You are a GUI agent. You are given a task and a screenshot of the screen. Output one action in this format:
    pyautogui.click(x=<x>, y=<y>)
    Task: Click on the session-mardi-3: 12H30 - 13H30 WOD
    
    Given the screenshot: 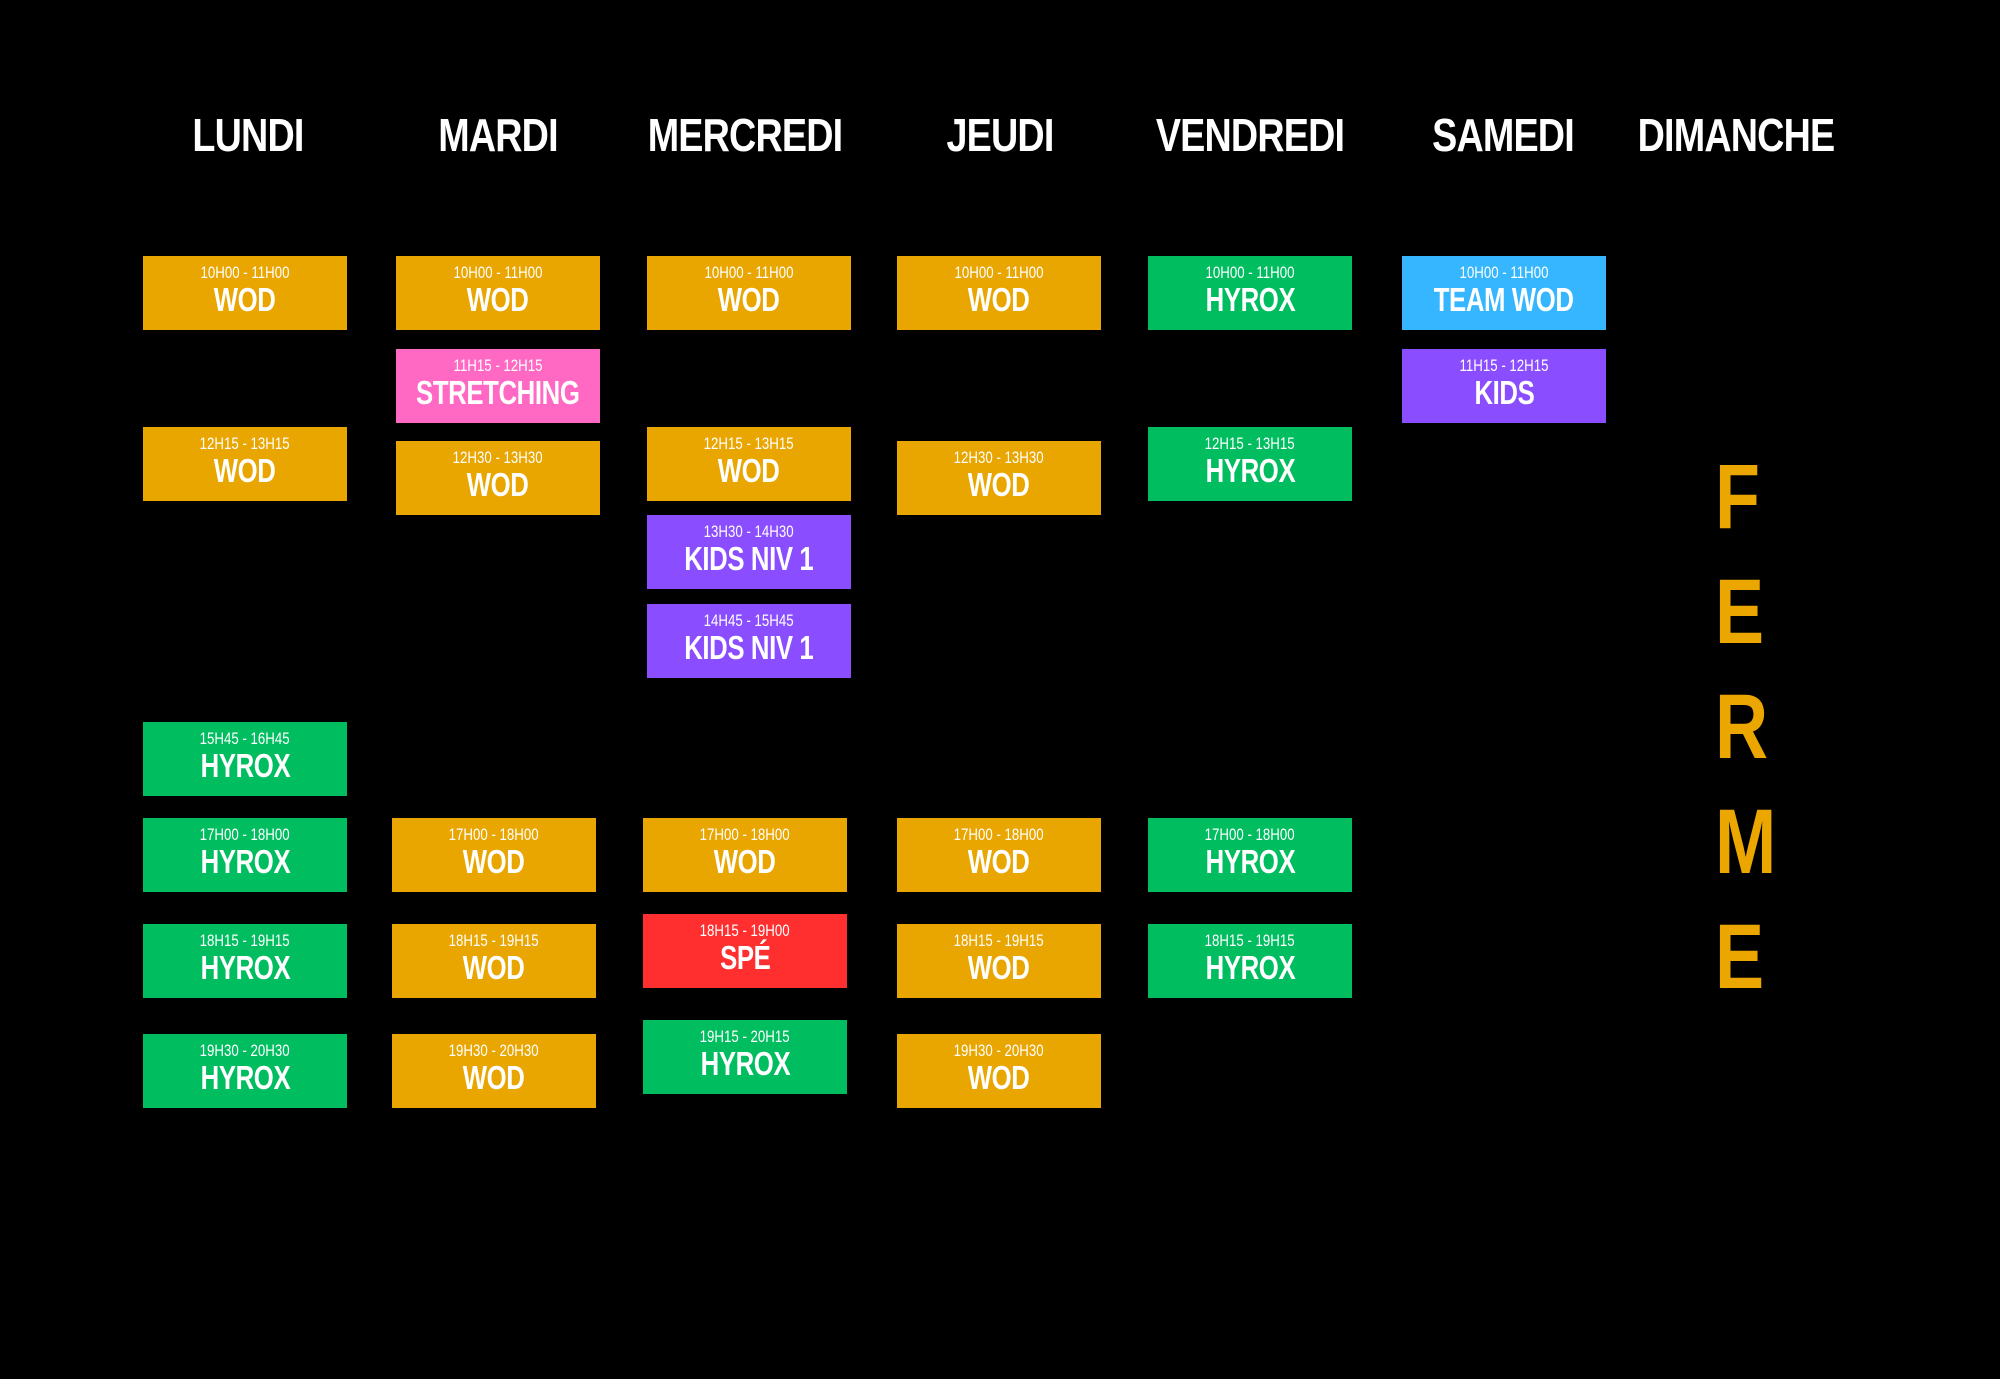 What is the action you would take?
    pyautogui.click(x=498, y=478)
    